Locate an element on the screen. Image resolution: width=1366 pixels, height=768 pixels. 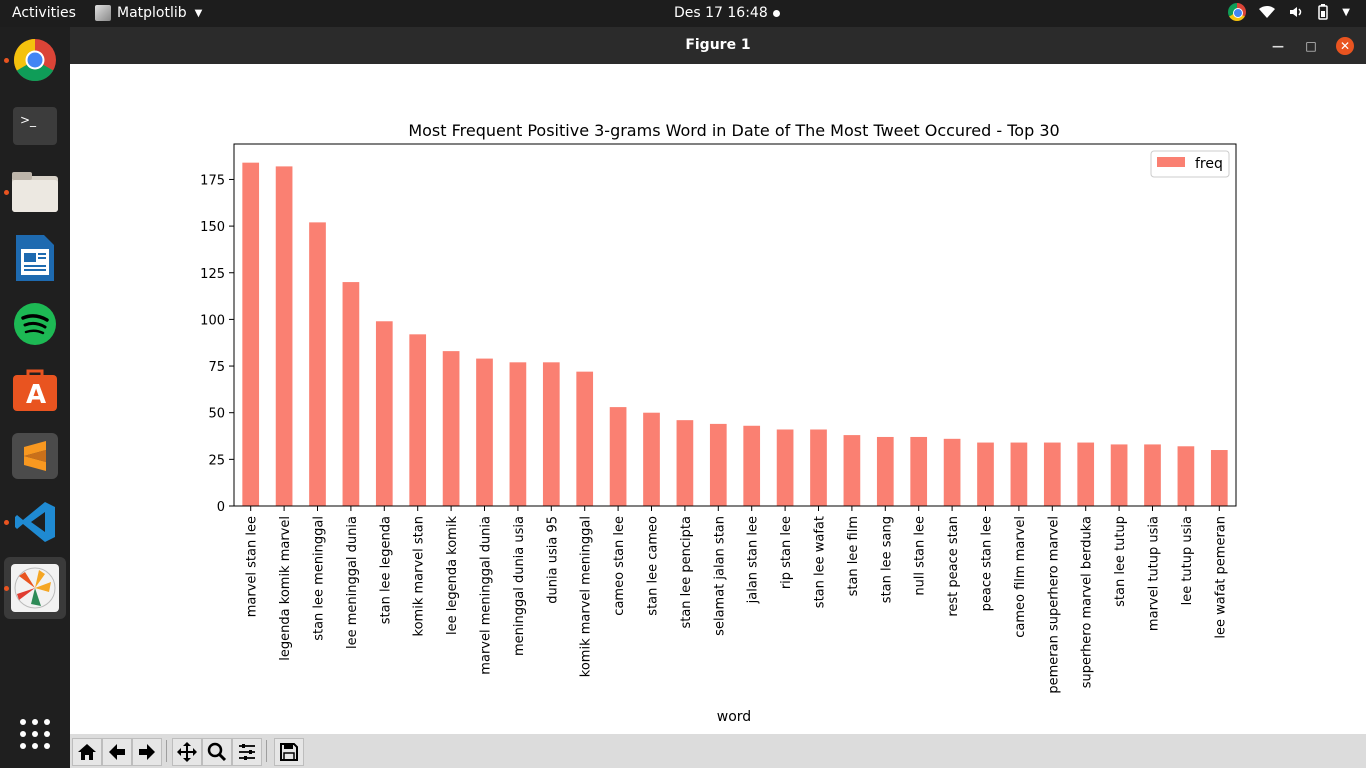
y-tick-label: 75 is located at coordinates (216, 367).